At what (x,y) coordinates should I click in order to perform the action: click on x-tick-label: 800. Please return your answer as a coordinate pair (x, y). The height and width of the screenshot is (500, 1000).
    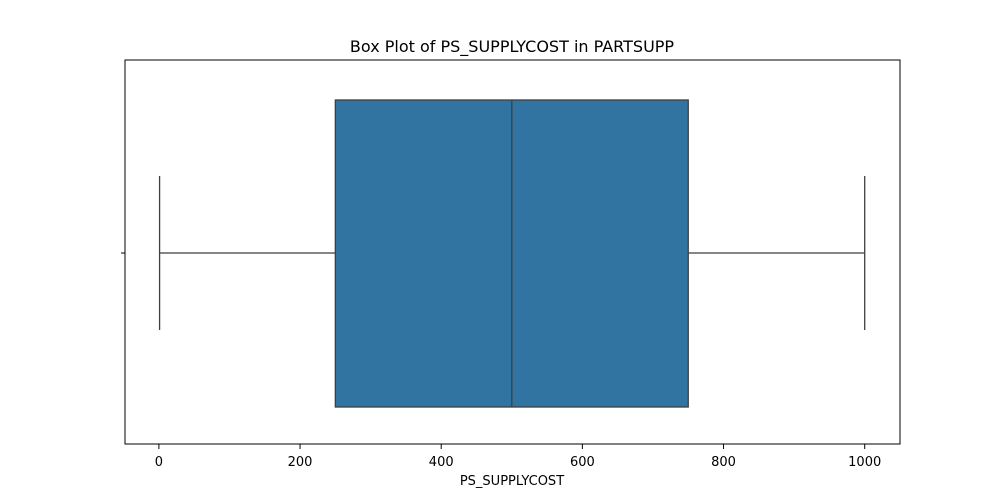
    Looking at the image, I should click on (723, 462).